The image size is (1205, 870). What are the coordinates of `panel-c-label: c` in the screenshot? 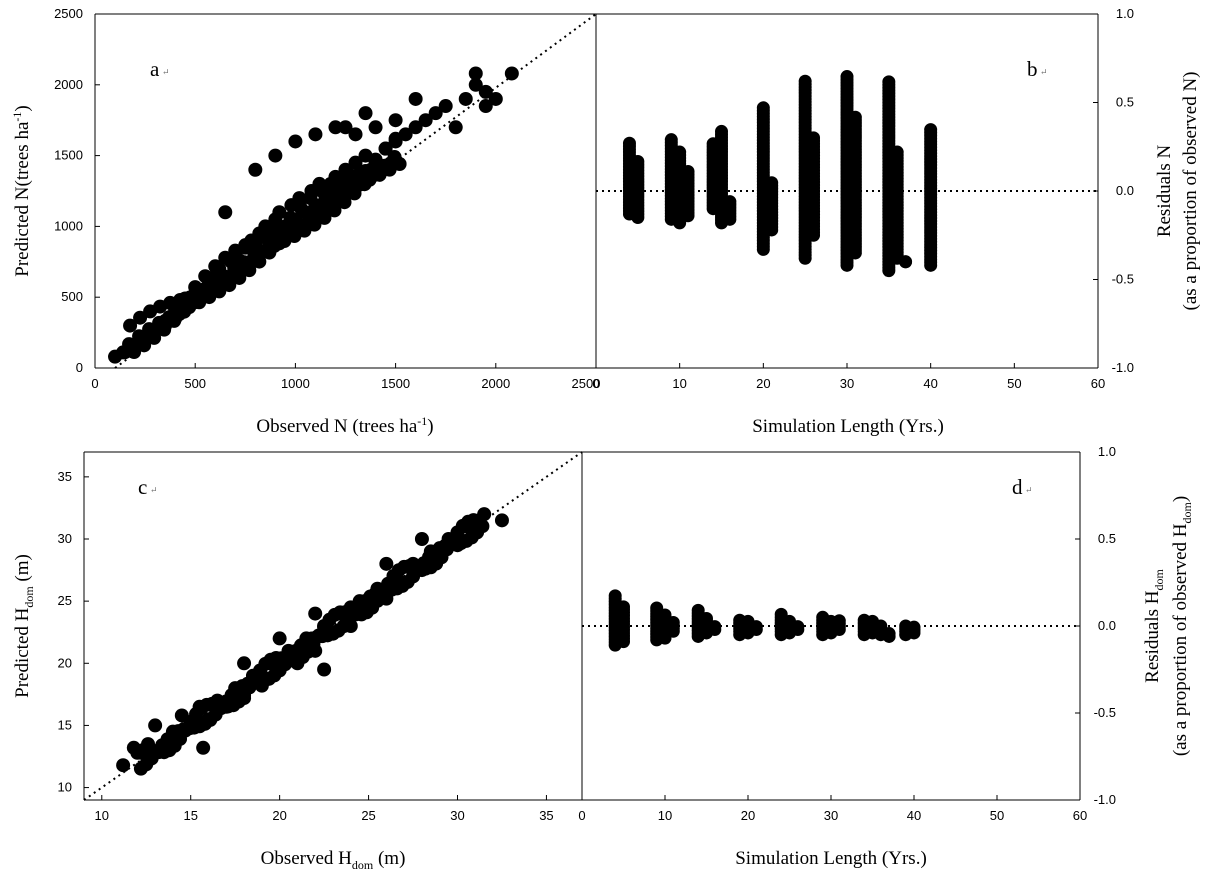 It's located at (142, 487).